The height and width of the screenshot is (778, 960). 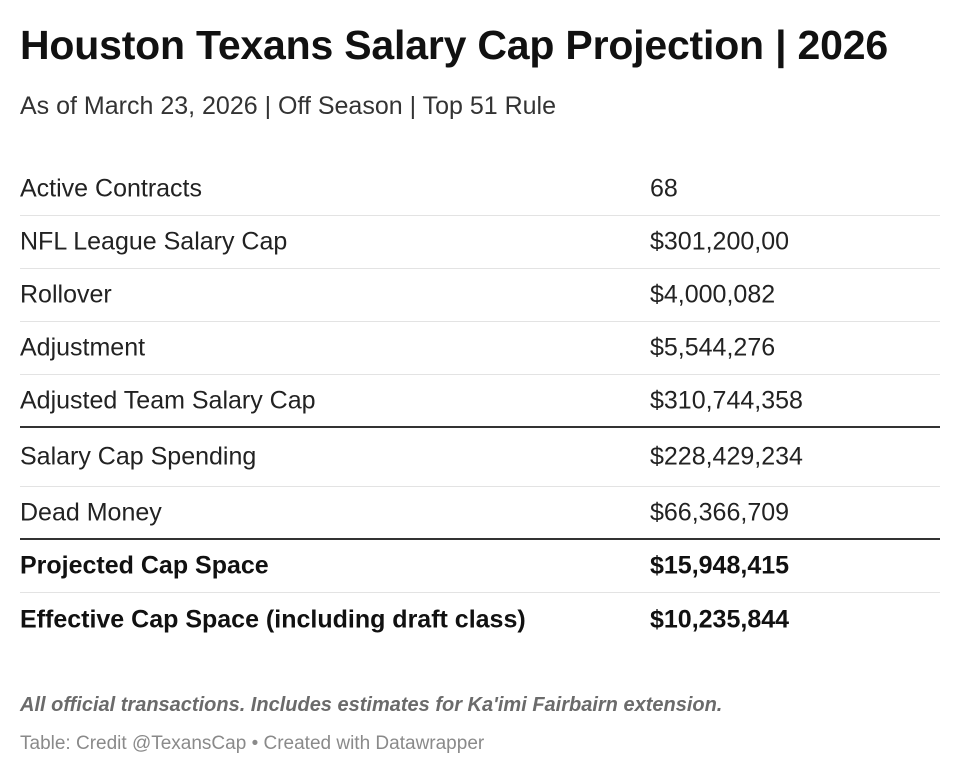 I want to click on row-label: NFL League Salary Cap, so click(x=154, y=241).